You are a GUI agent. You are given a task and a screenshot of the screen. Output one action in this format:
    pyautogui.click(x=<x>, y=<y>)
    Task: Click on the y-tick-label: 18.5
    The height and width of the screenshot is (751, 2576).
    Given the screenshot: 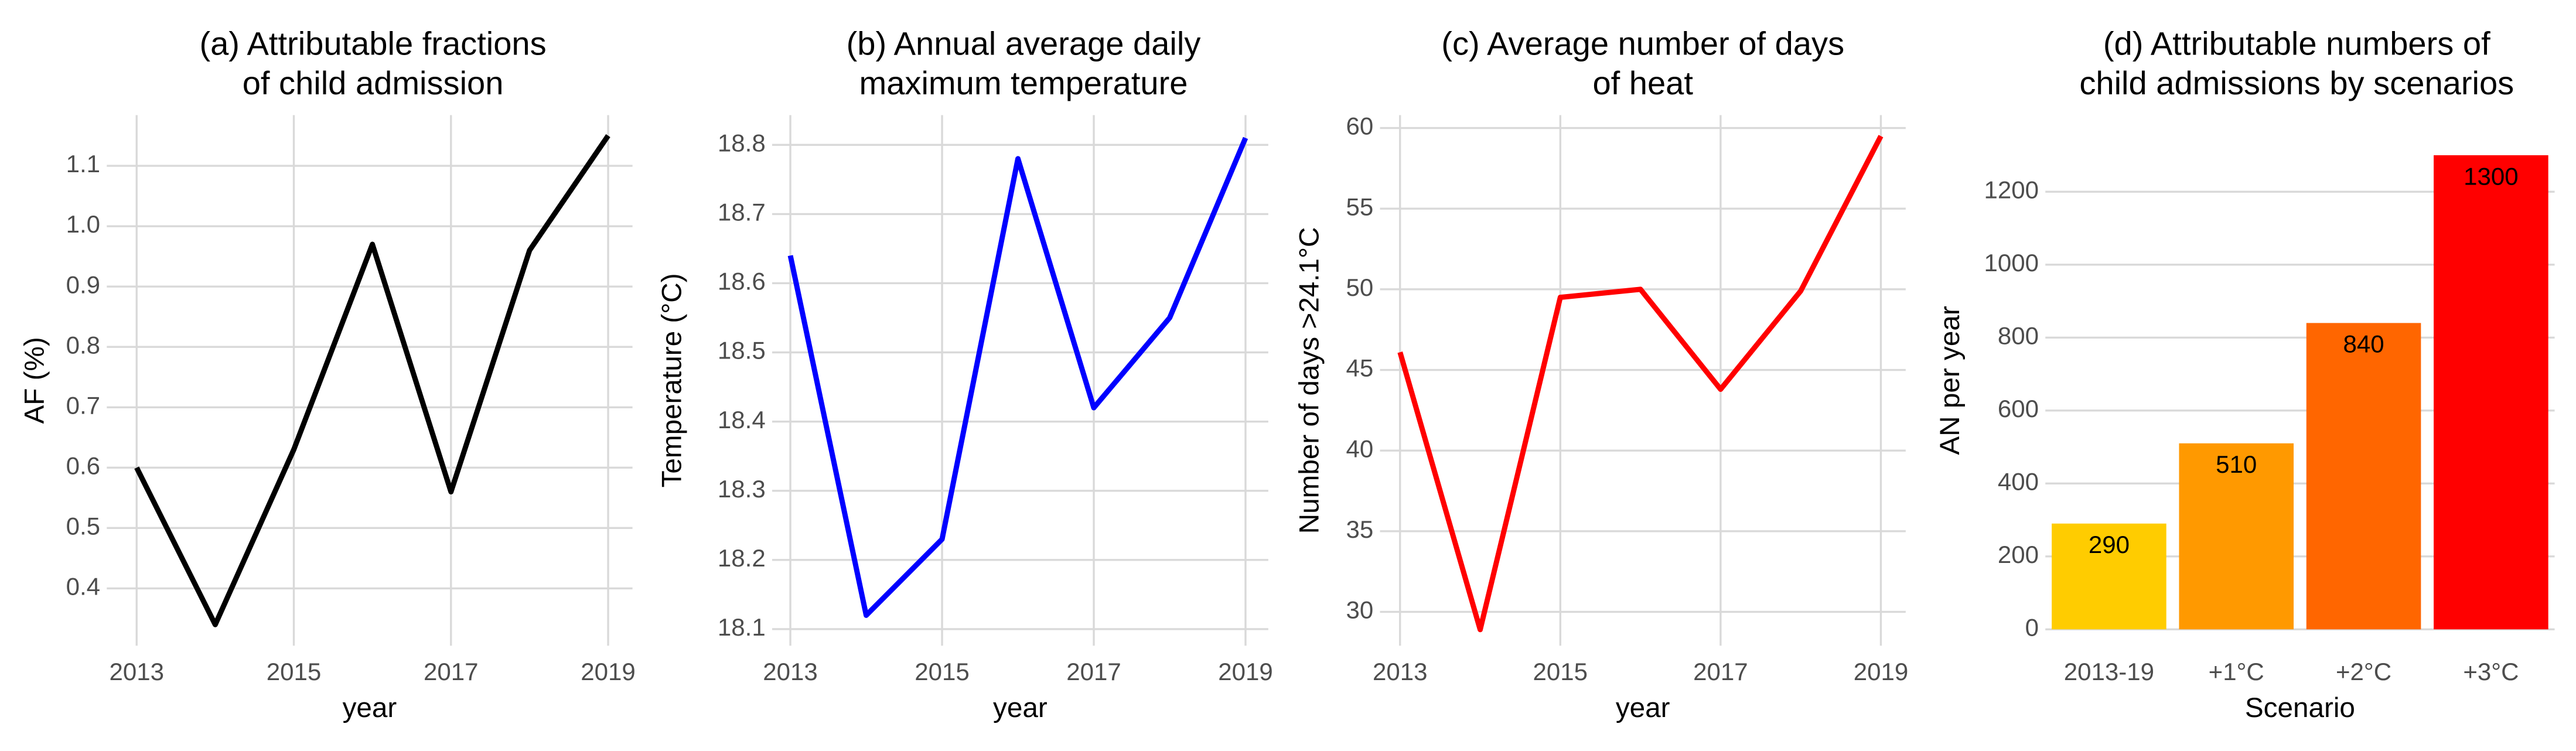 What is the action you would take?
    pyautogui.click(x=742, y=350)
    